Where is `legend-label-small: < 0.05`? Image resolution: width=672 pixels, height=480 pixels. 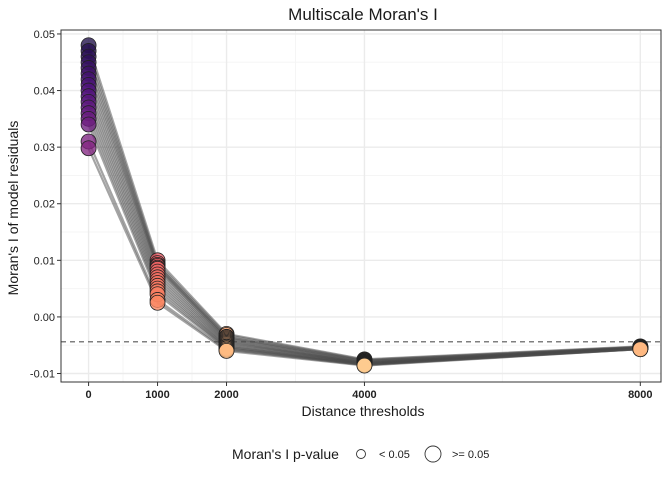 legend-label-small: < 0.05 is located at coordinates (394, 455).